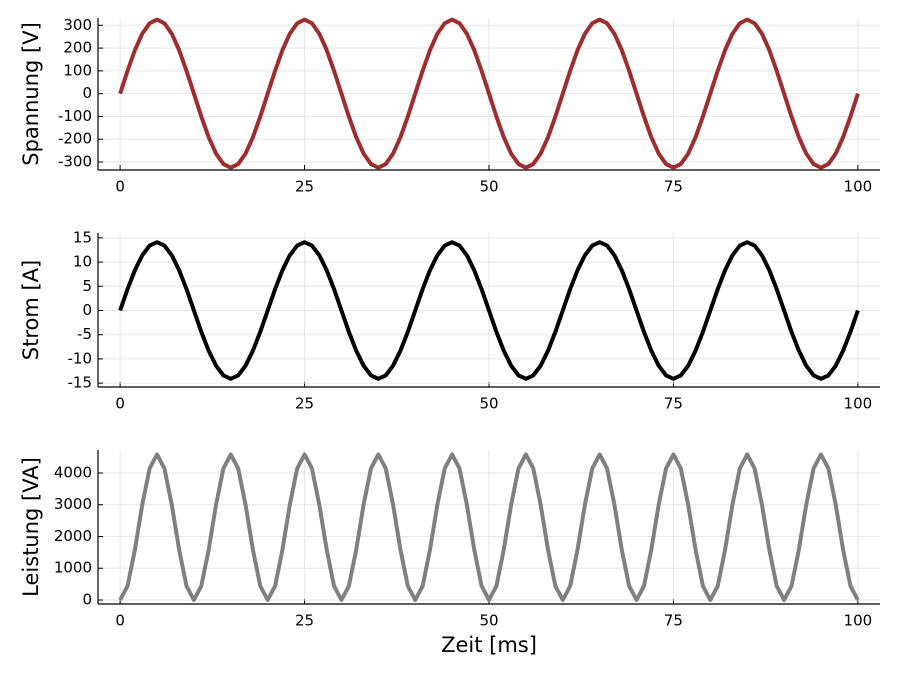  Describe the element at coordinates (84, 334) in the screenshot. I see `y-tick-label: -5` at that location.